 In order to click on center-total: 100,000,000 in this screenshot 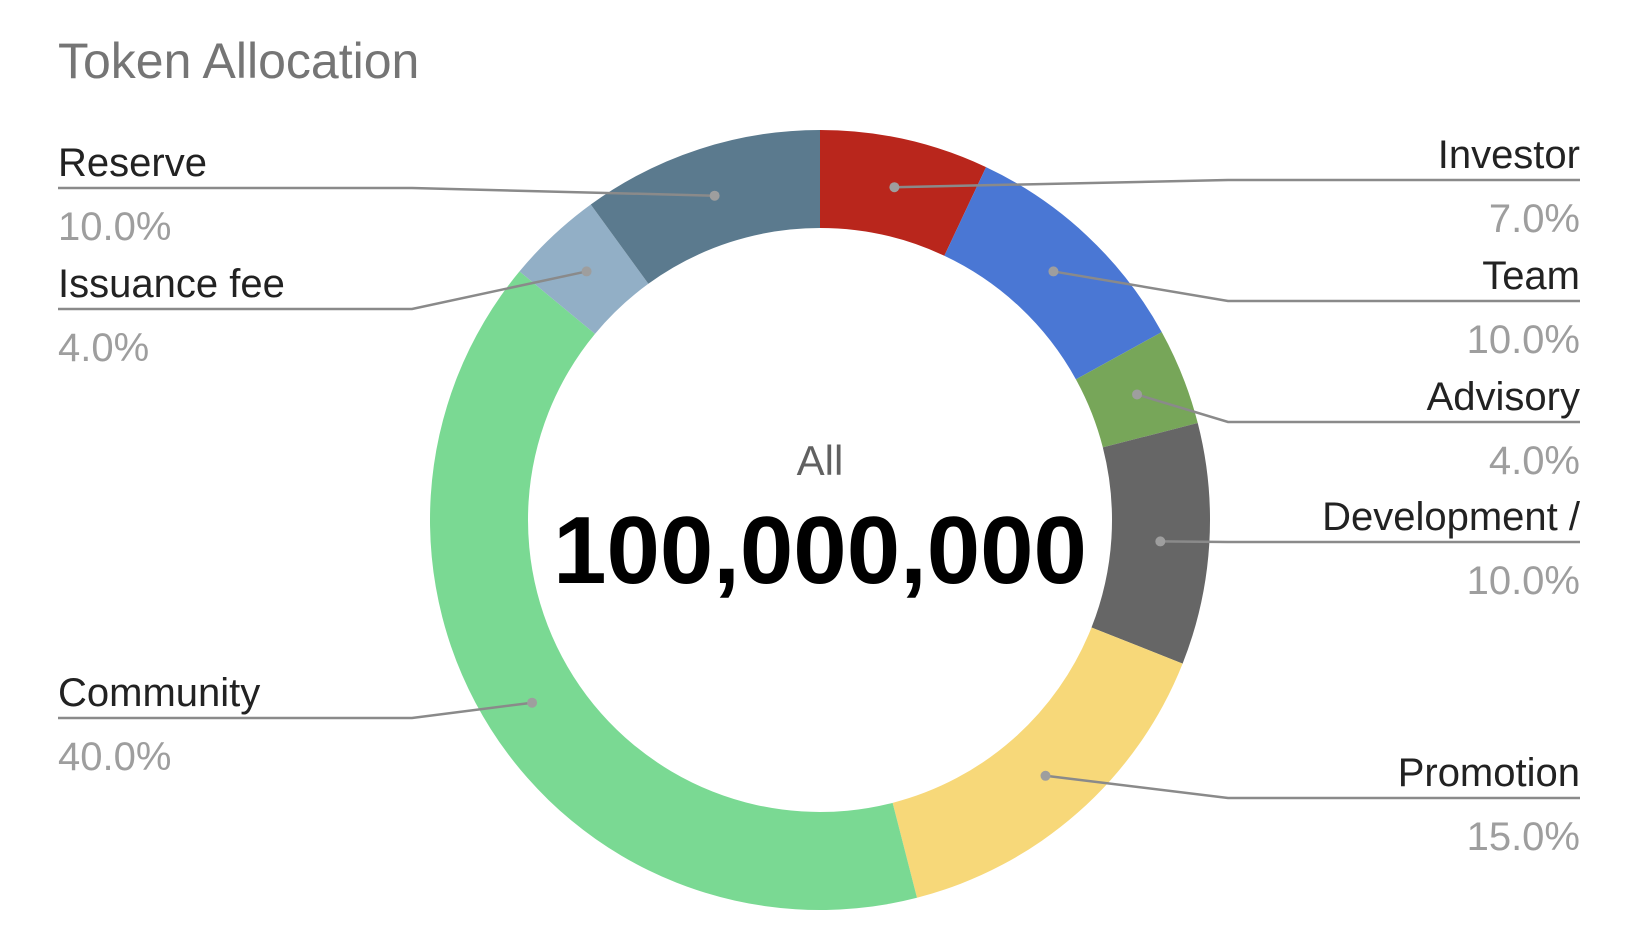, I will do `click(820, 550)`.